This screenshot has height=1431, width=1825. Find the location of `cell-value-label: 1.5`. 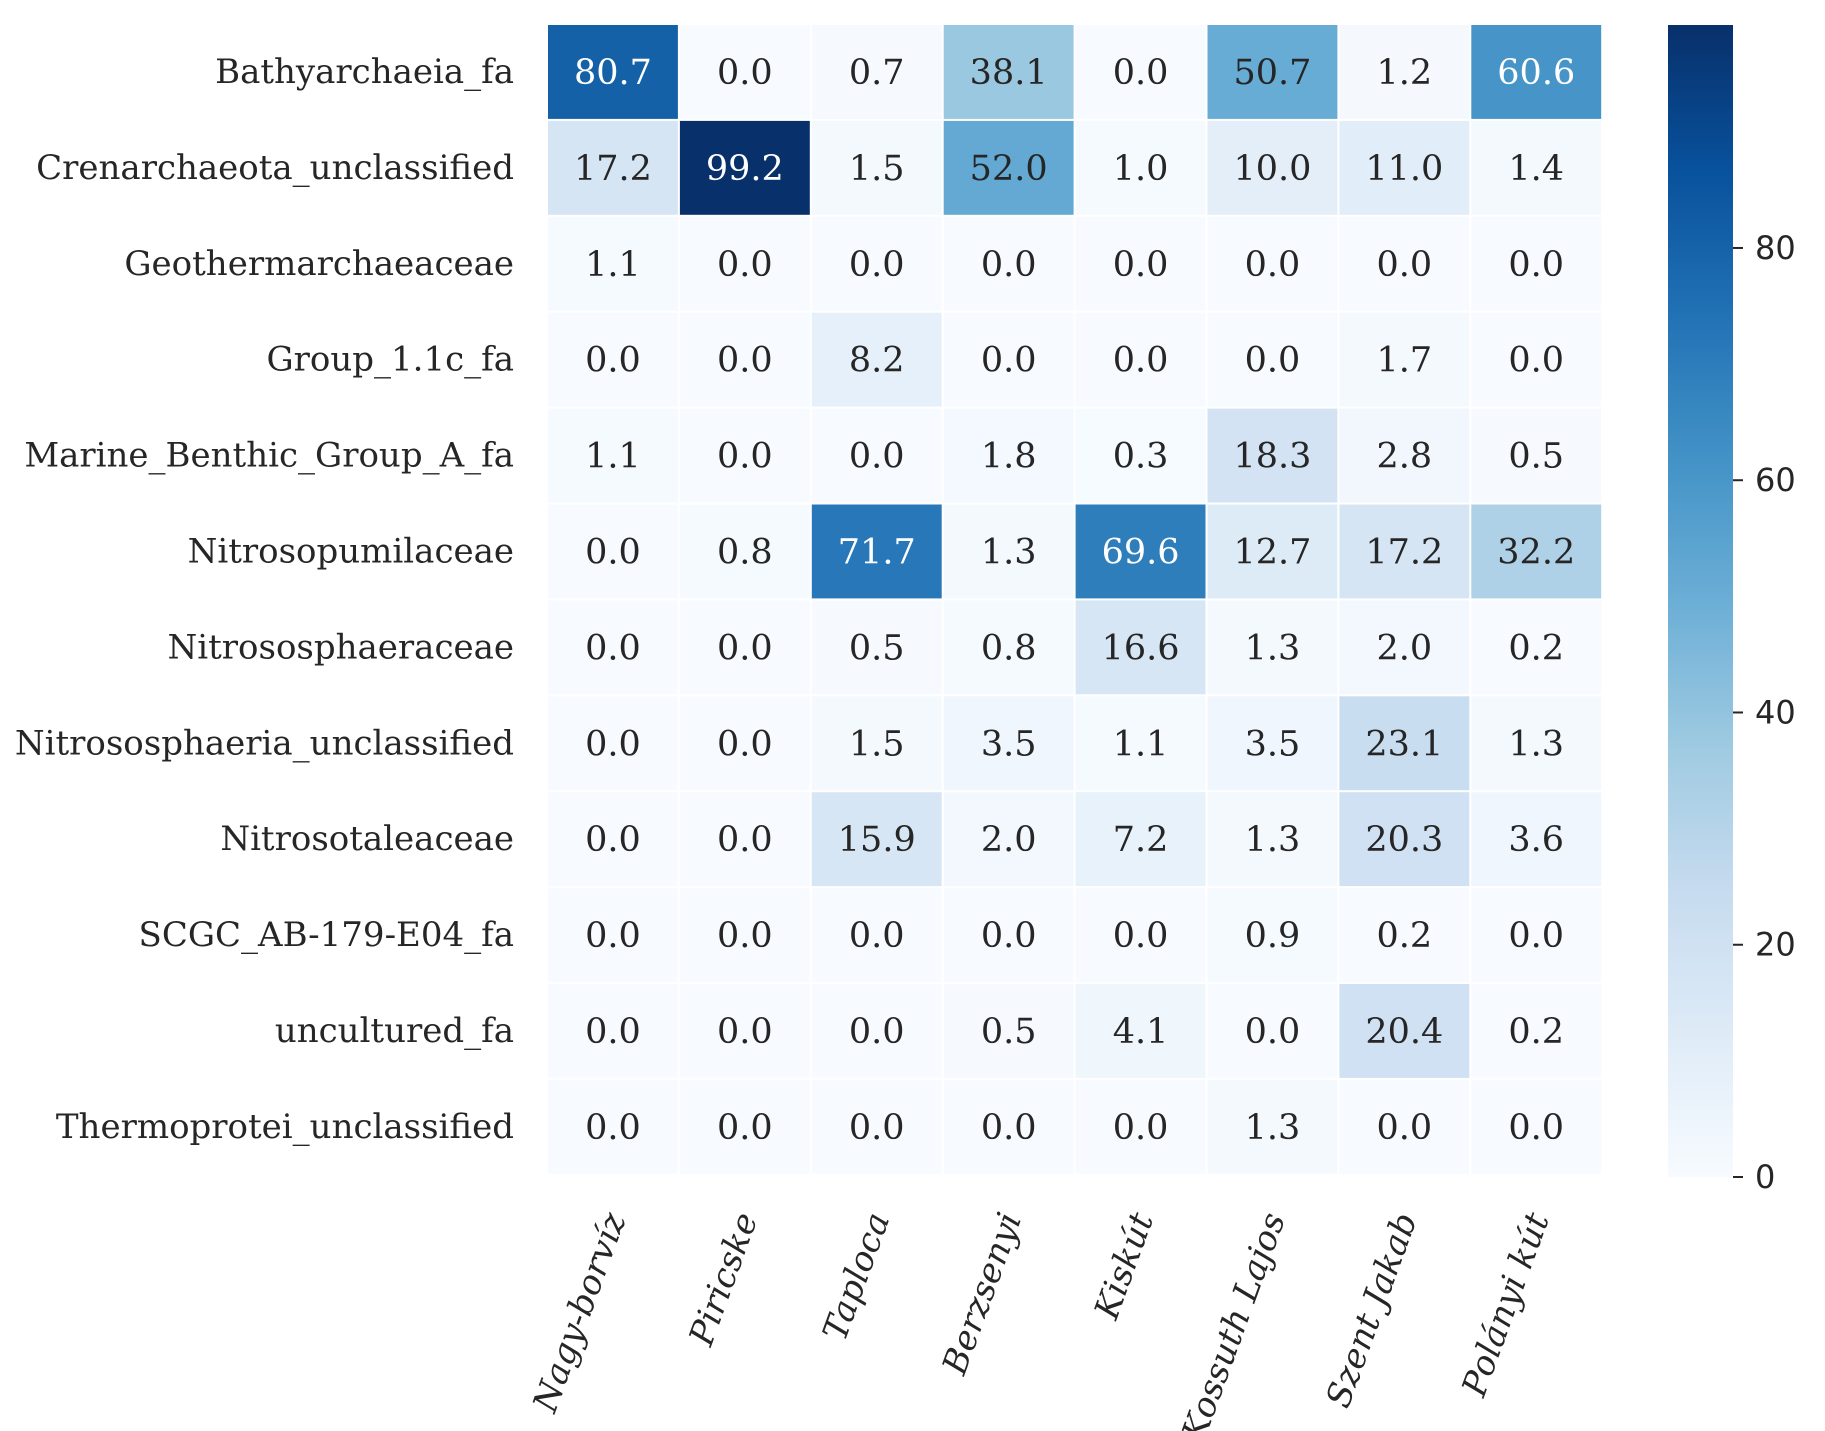

cell-value-label: 1.5 is located at coordinates (877, 744).